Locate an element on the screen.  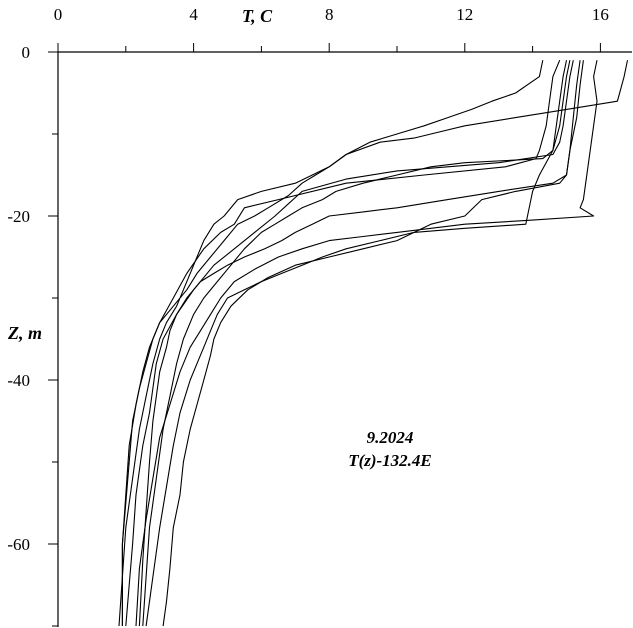
x-tick-label: 0 is located at coordinates (58, 14).